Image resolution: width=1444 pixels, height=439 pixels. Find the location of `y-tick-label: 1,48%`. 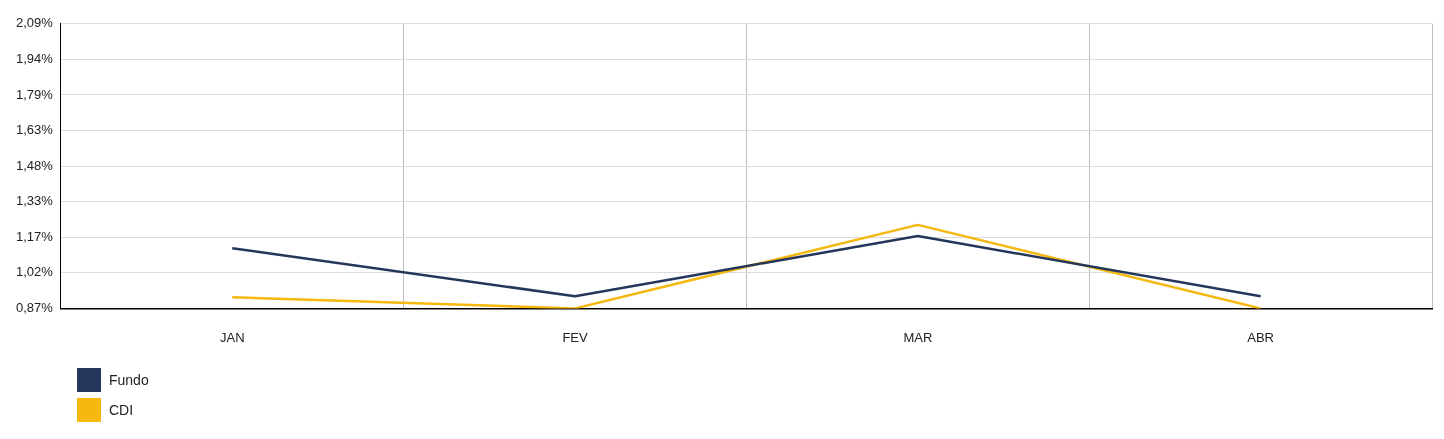

y-tick-label: 1,48% is located at coordinates (34, 165).